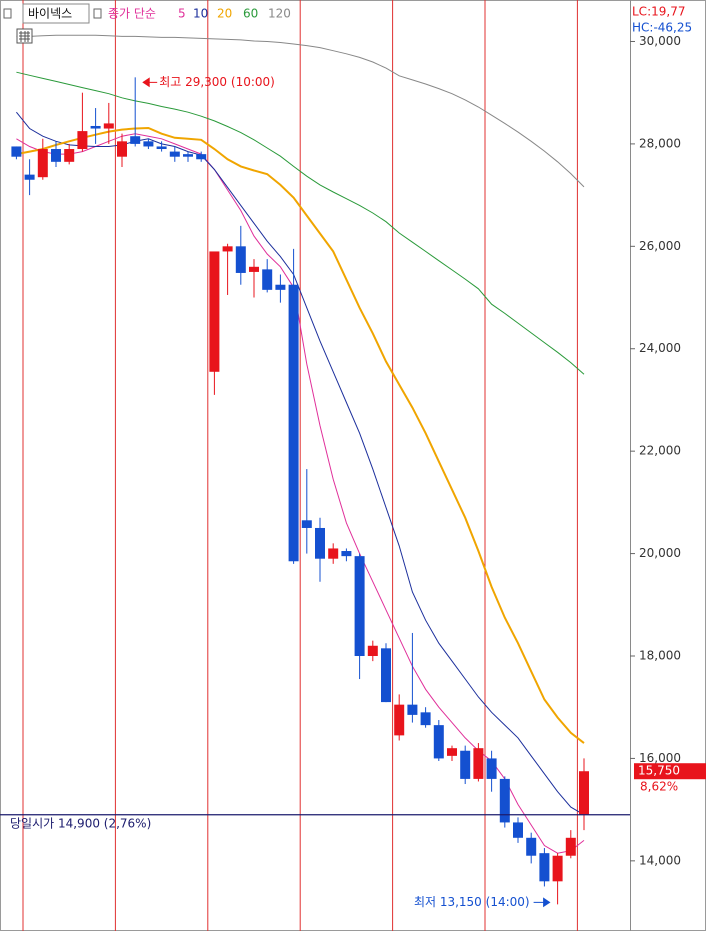 This screenshot has width=706, height=935. I want to click on grid-icon-lines, so click(24, 36).